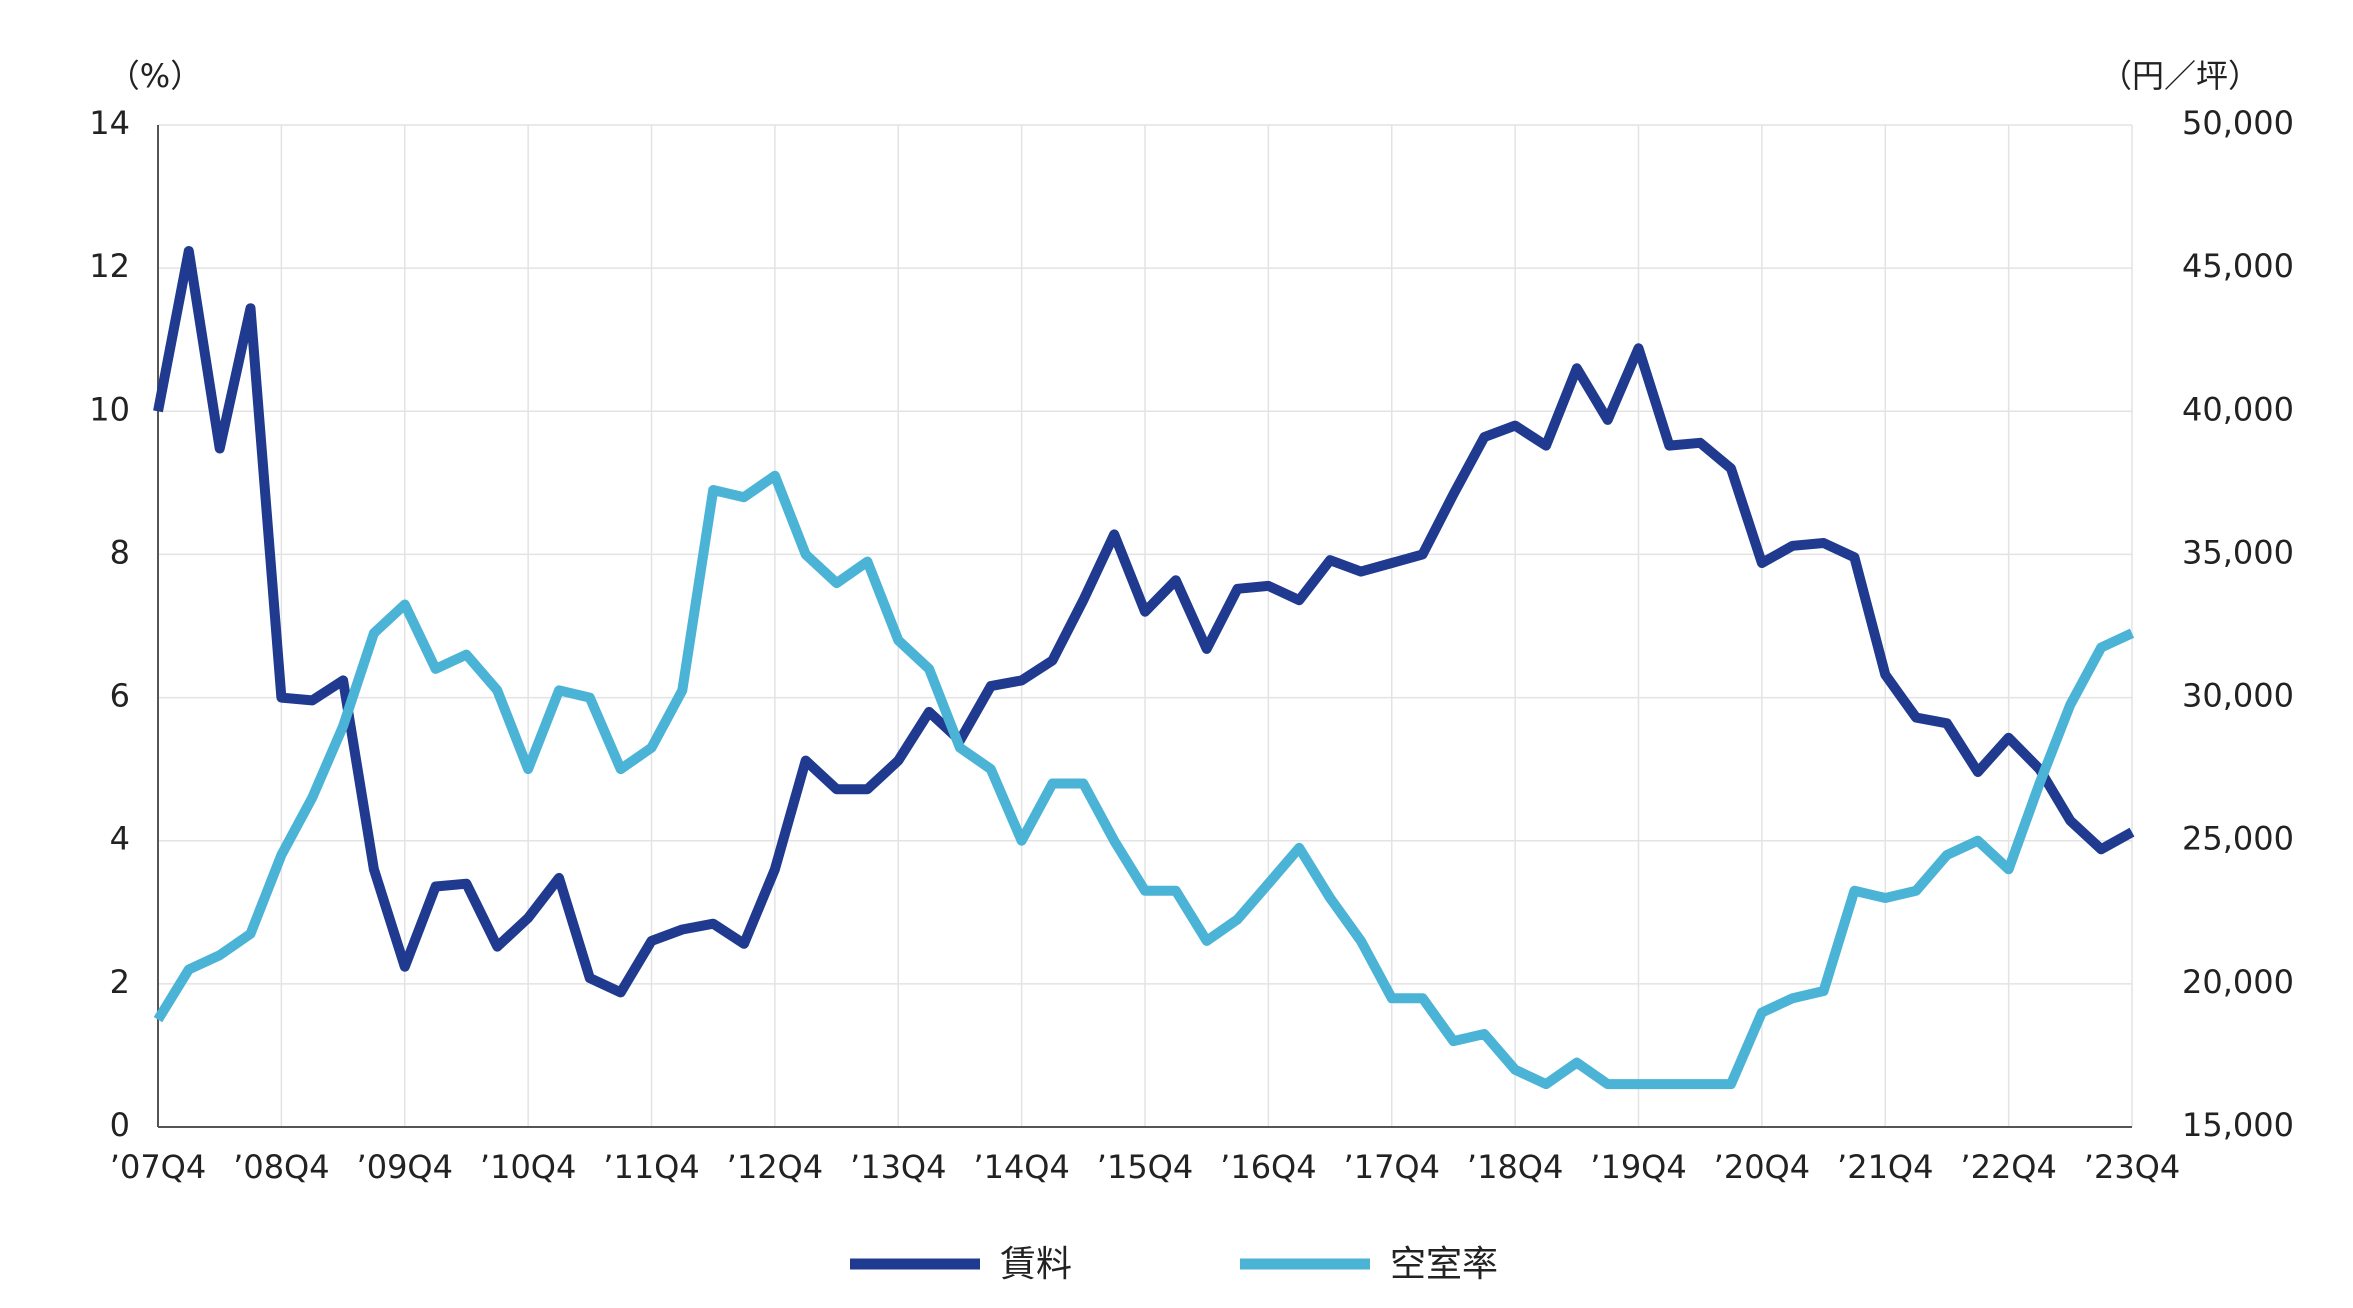  Describe the element at coordinates (2238, 696) in the screenshot. I see `y2-tick-label: 30,000` at that location.